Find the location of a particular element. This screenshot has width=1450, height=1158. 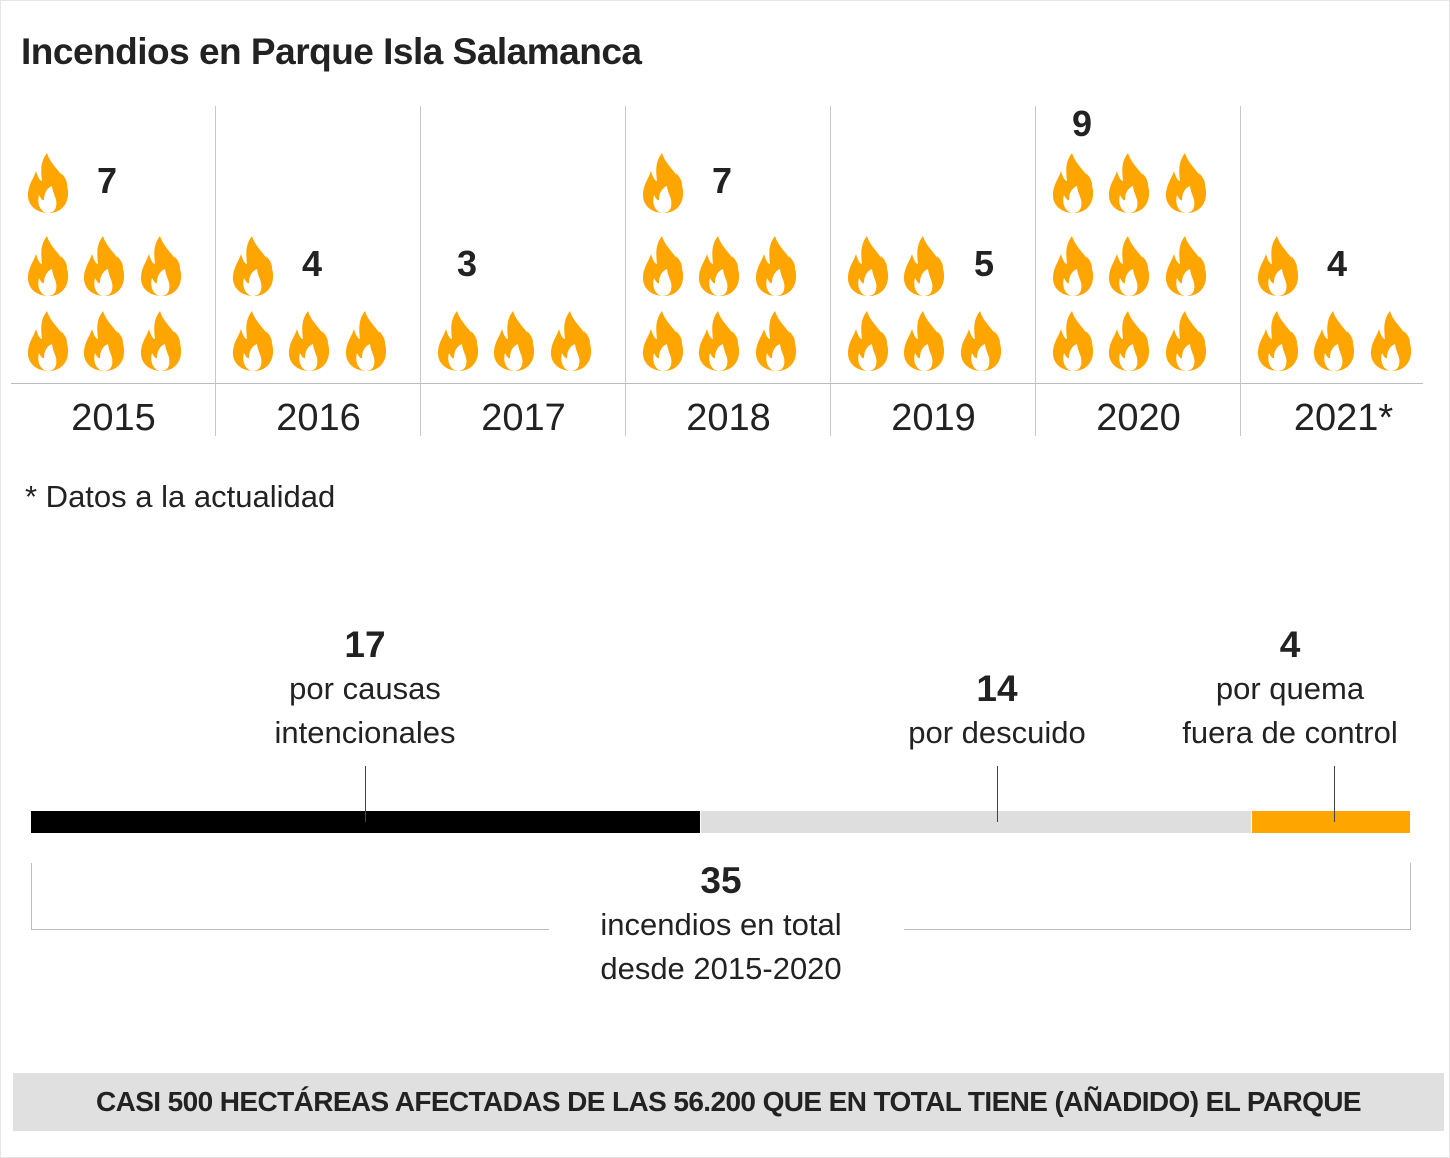

label-line: incendios en total is located at coordinates (721, 924).